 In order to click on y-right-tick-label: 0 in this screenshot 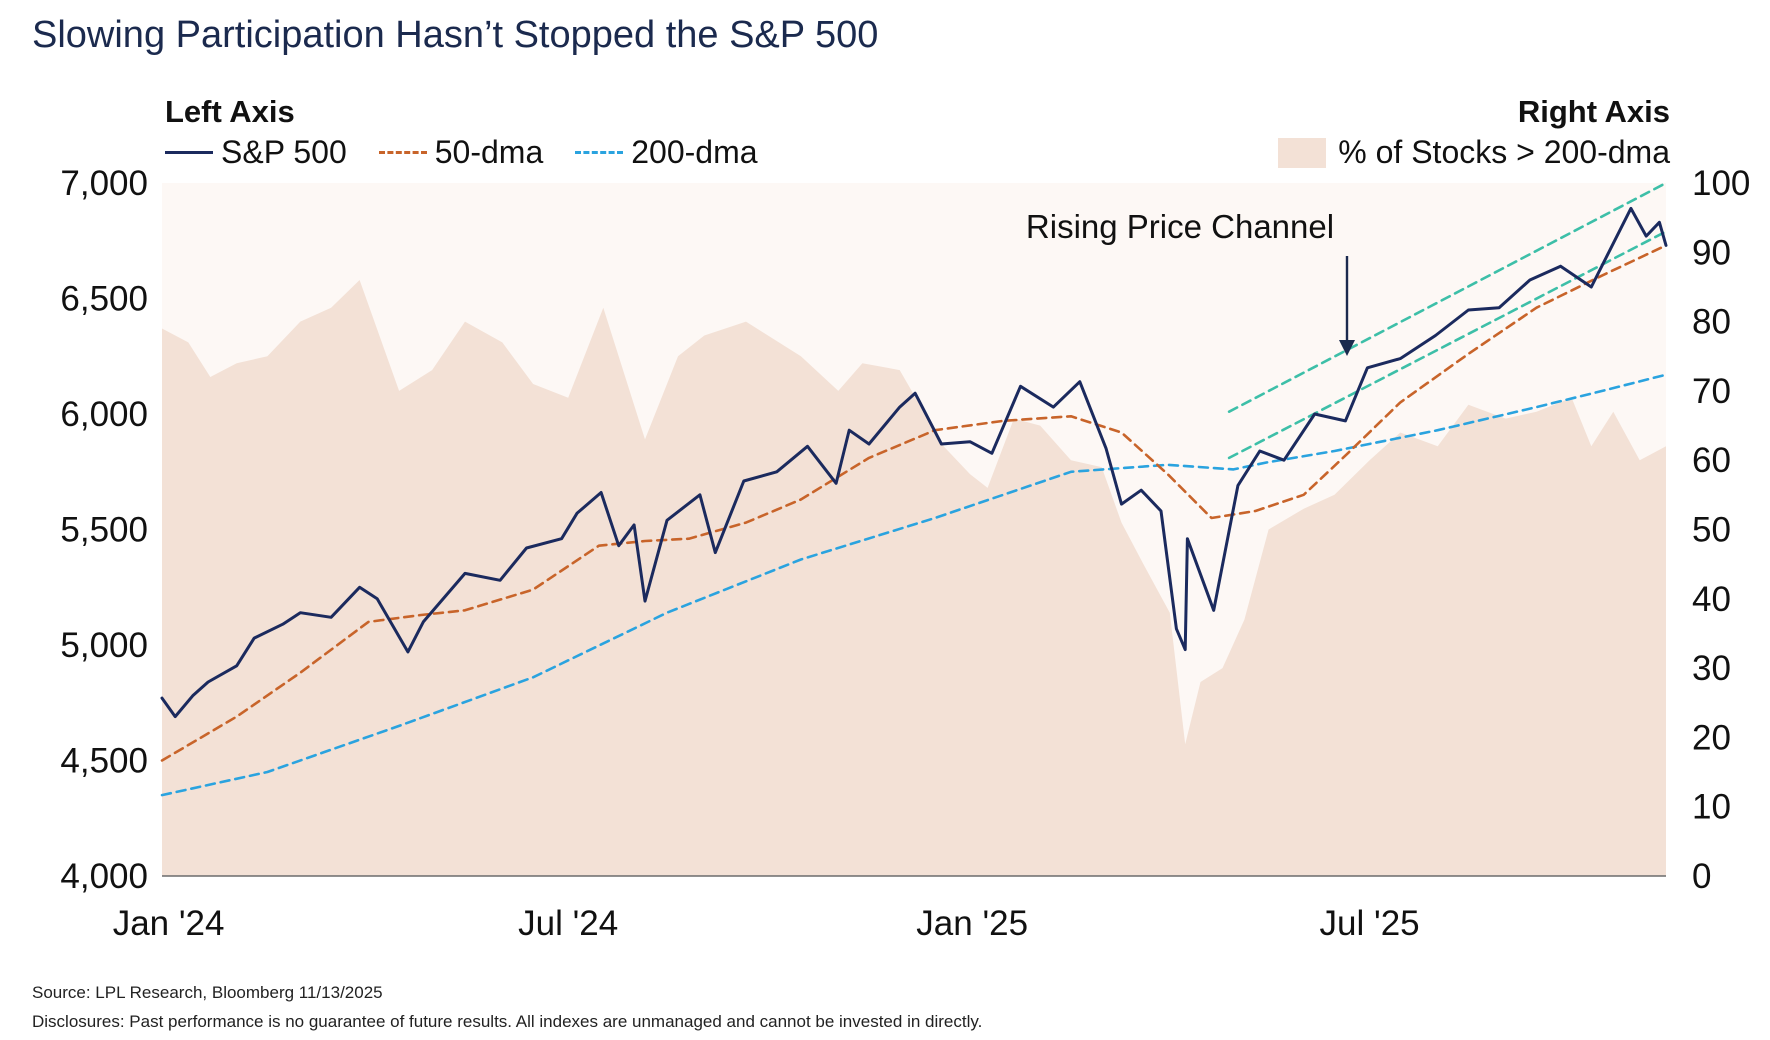, I will do `click(1701, 876)`.